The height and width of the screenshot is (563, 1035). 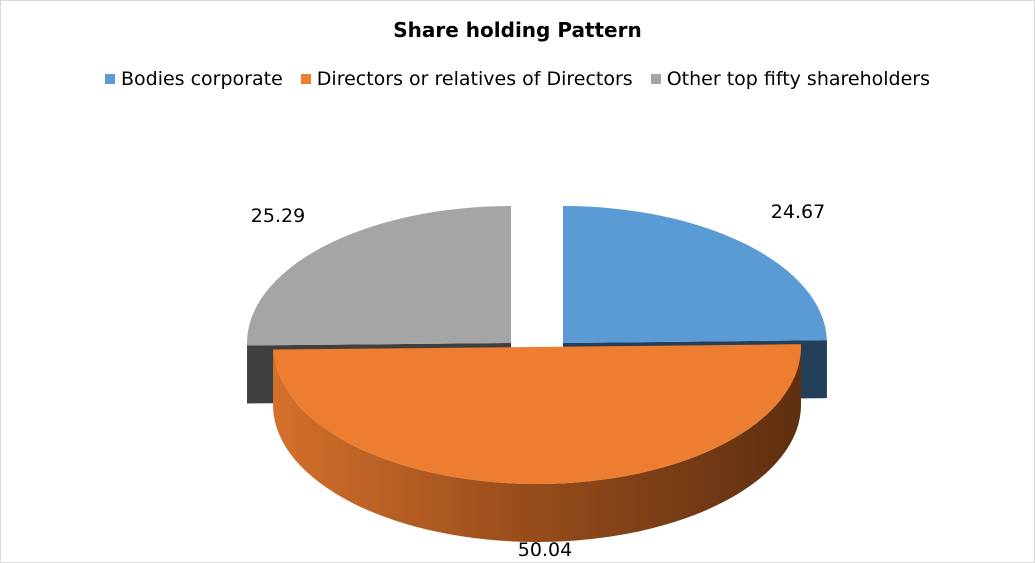 I want to click on legend-item-directors: Directors or relatives of Directors, so click(x=466, y=79).